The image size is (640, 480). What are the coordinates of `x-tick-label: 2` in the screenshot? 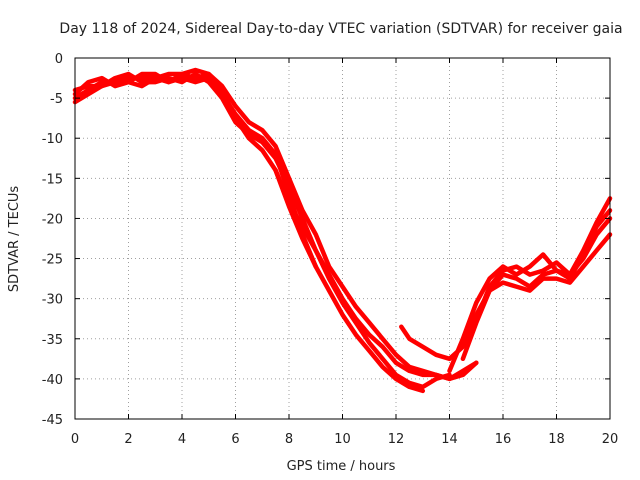 It's located at (128, 439).